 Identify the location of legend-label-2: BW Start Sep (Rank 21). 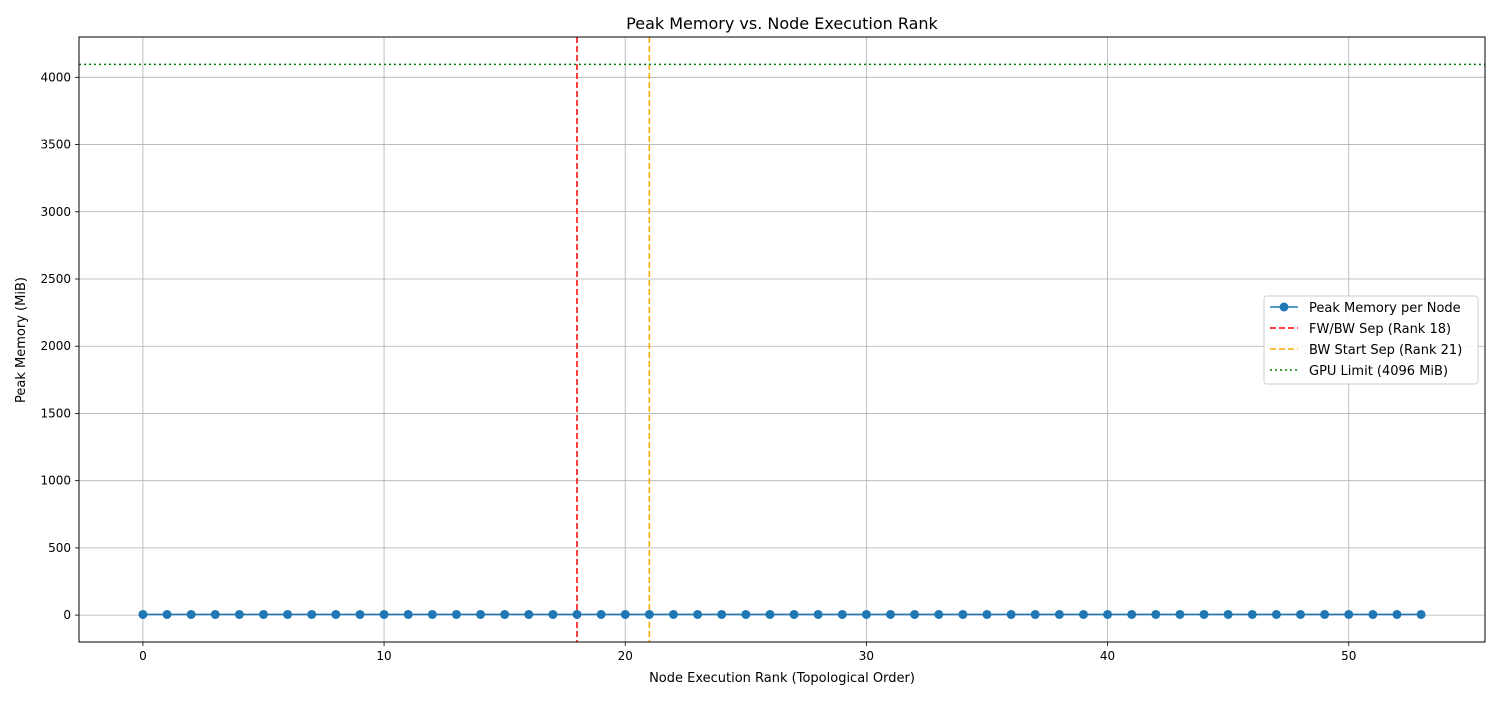
(1385, 350).